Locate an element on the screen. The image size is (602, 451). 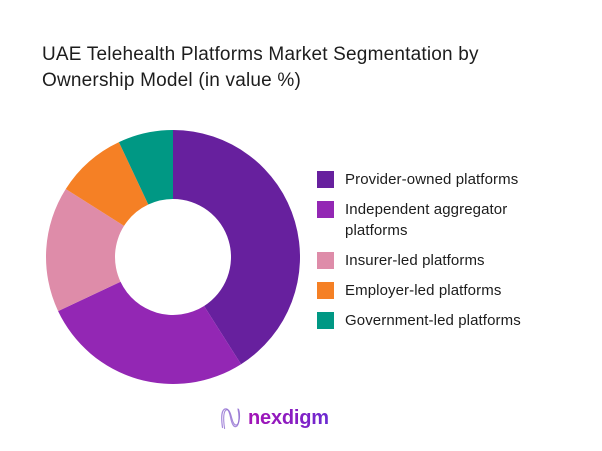
legend-item-provider-owned-platforms: Provider-owned platforms is located at coordinates (452, 179).